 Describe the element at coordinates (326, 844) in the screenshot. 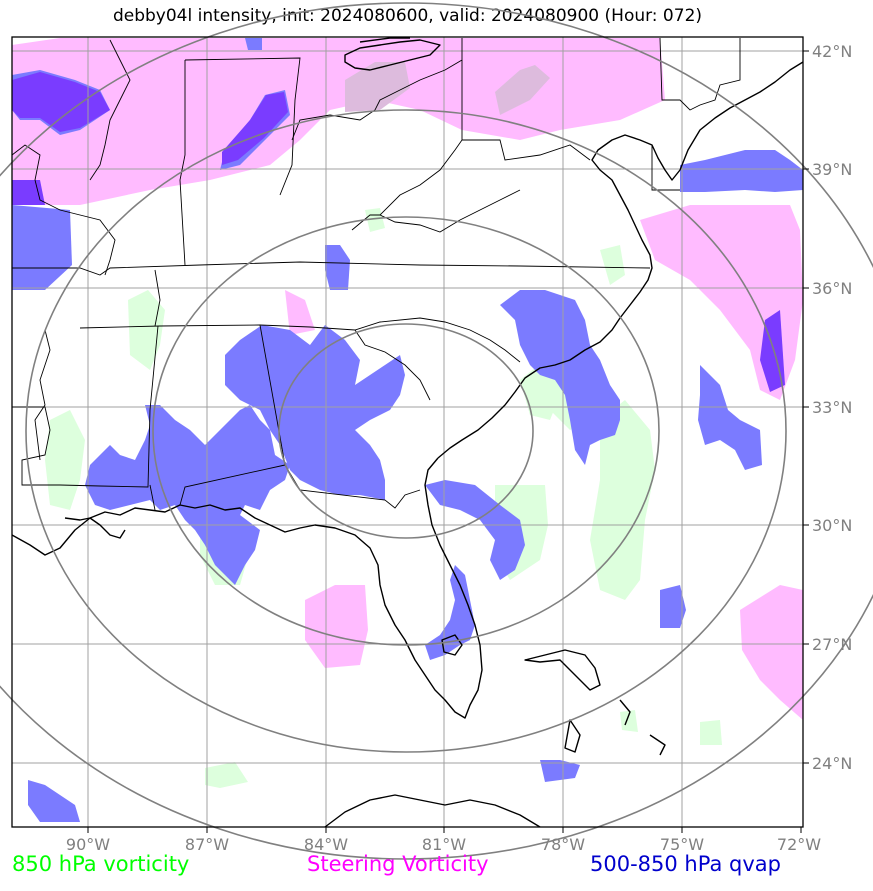

I see `lon-label-84w: 84°W` at that location.